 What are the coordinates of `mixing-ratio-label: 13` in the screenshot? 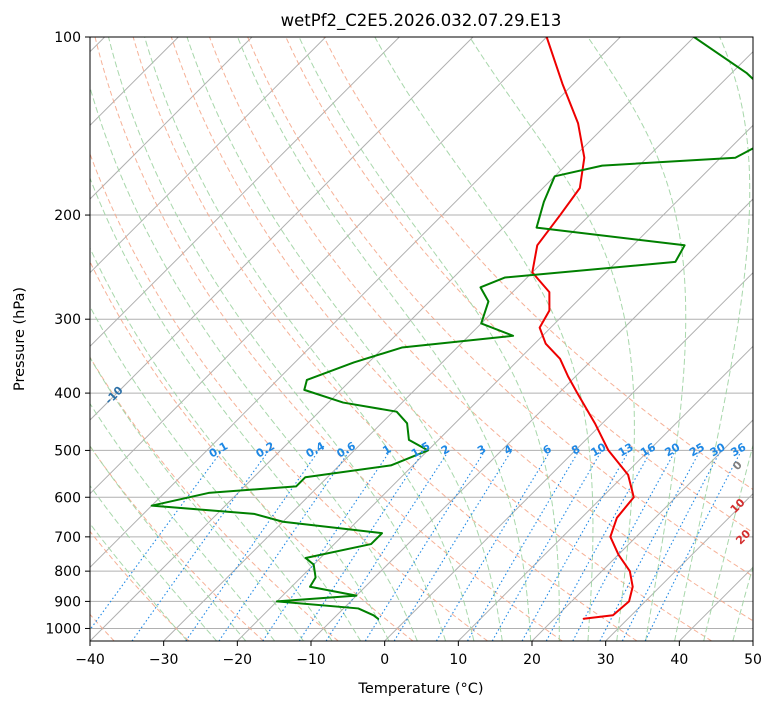 It's located at (626, 449).